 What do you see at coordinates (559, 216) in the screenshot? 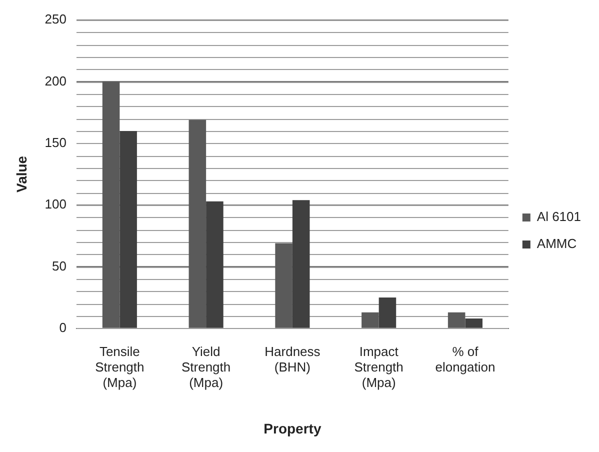
I see `legend-label: Al 6101` at bounding box center [559, 216].